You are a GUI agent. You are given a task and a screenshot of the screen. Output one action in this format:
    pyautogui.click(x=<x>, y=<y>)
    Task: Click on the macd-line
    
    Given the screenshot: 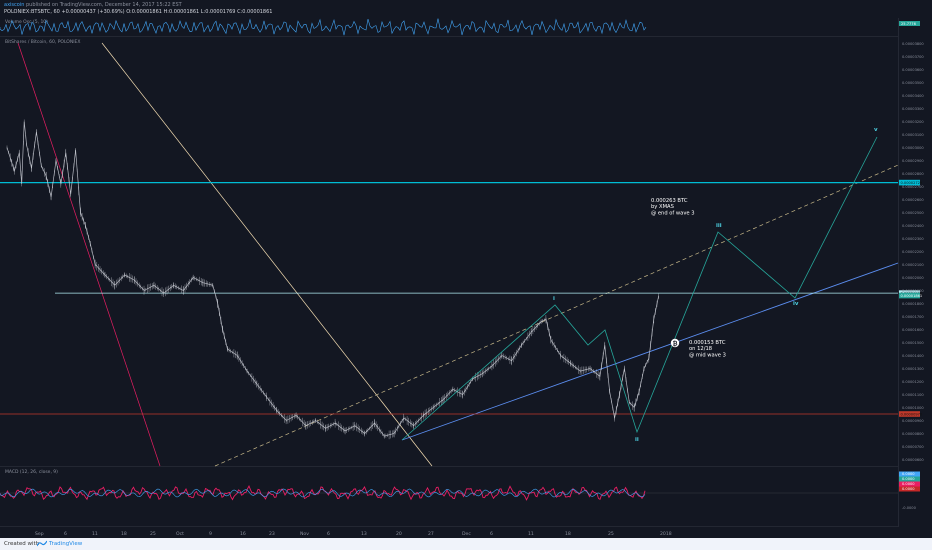 What is the action you would take?
    pyautogui.click(x=323, y=493)
    